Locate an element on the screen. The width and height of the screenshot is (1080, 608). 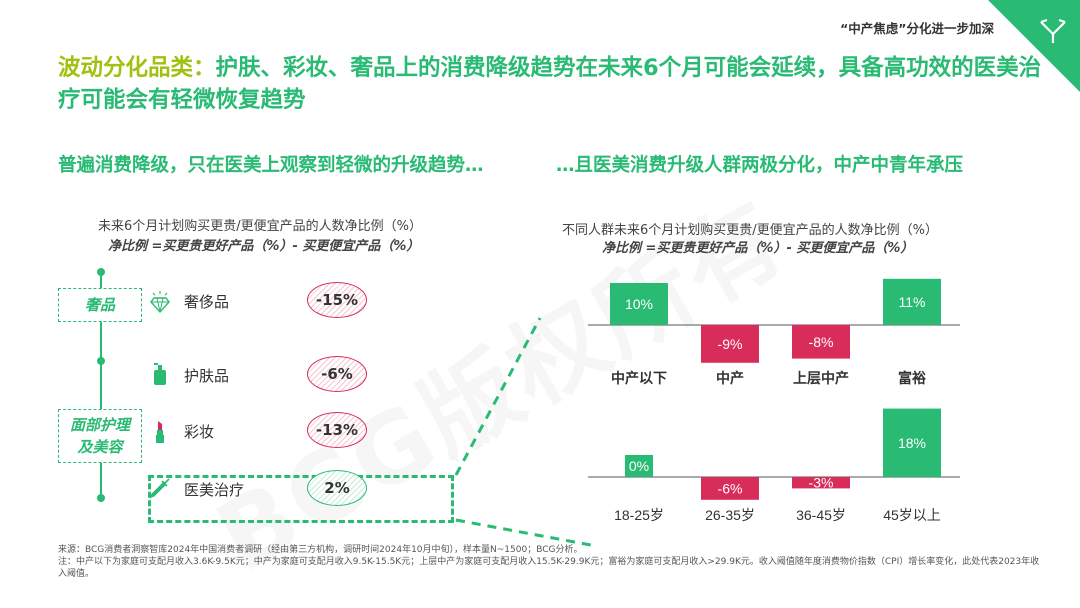
bar-26-35岁 is located at coordinates (730, 488).